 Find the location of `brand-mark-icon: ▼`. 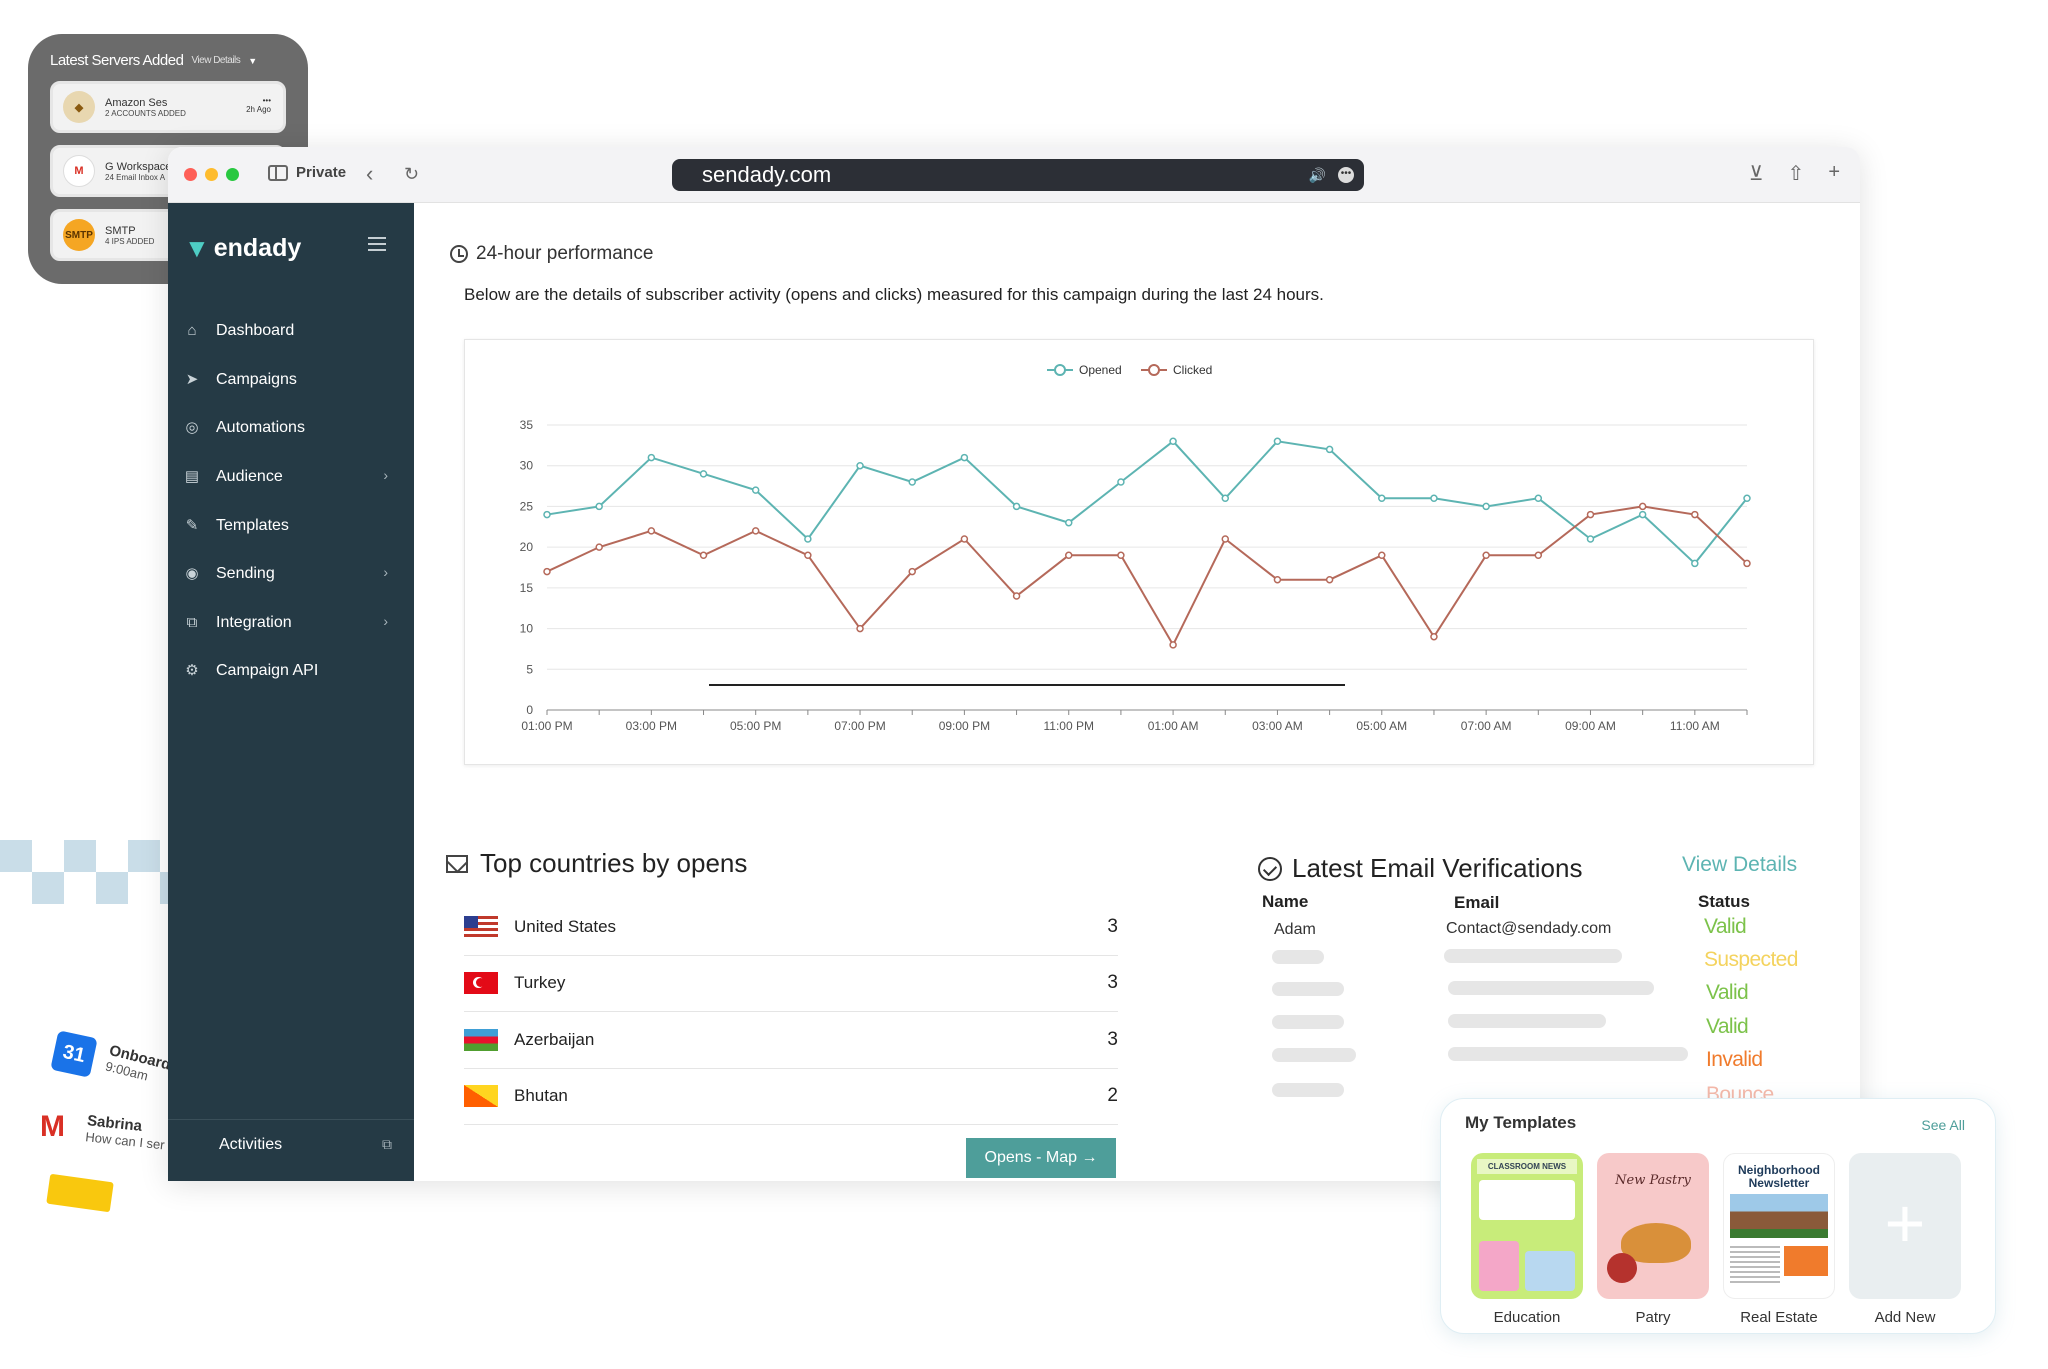

brand-mark-icon: ▼ is located at coordinates (197, 248).